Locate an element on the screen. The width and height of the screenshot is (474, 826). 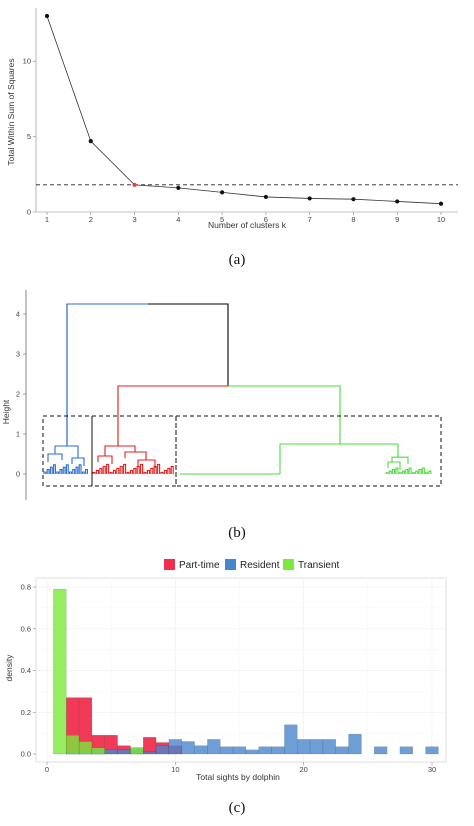
panel-c-caption: (c) is located at coordinates (237, 808).